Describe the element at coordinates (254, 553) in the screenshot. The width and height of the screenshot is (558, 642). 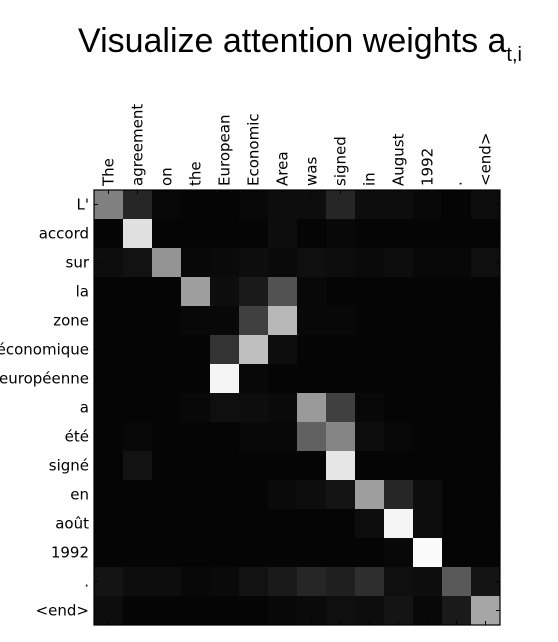
I see `cell-r12-c5` at that location.